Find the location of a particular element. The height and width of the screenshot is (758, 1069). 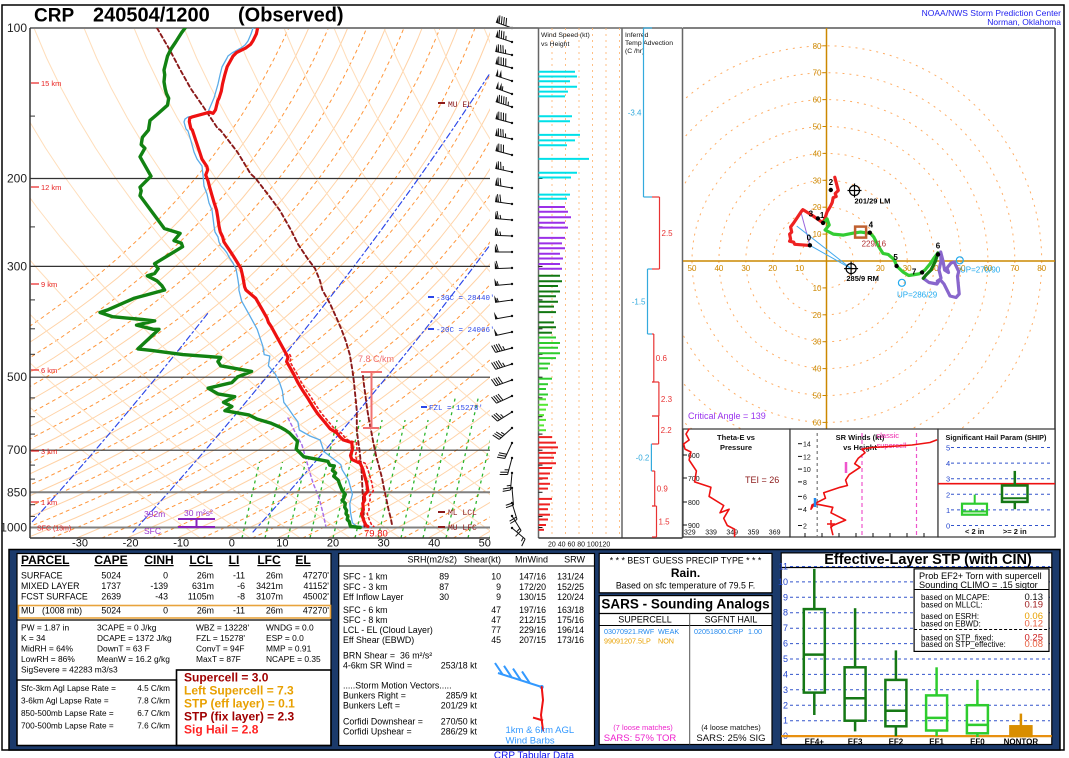

svg-text: 253/18 kt is located at coordinates (459, 666).